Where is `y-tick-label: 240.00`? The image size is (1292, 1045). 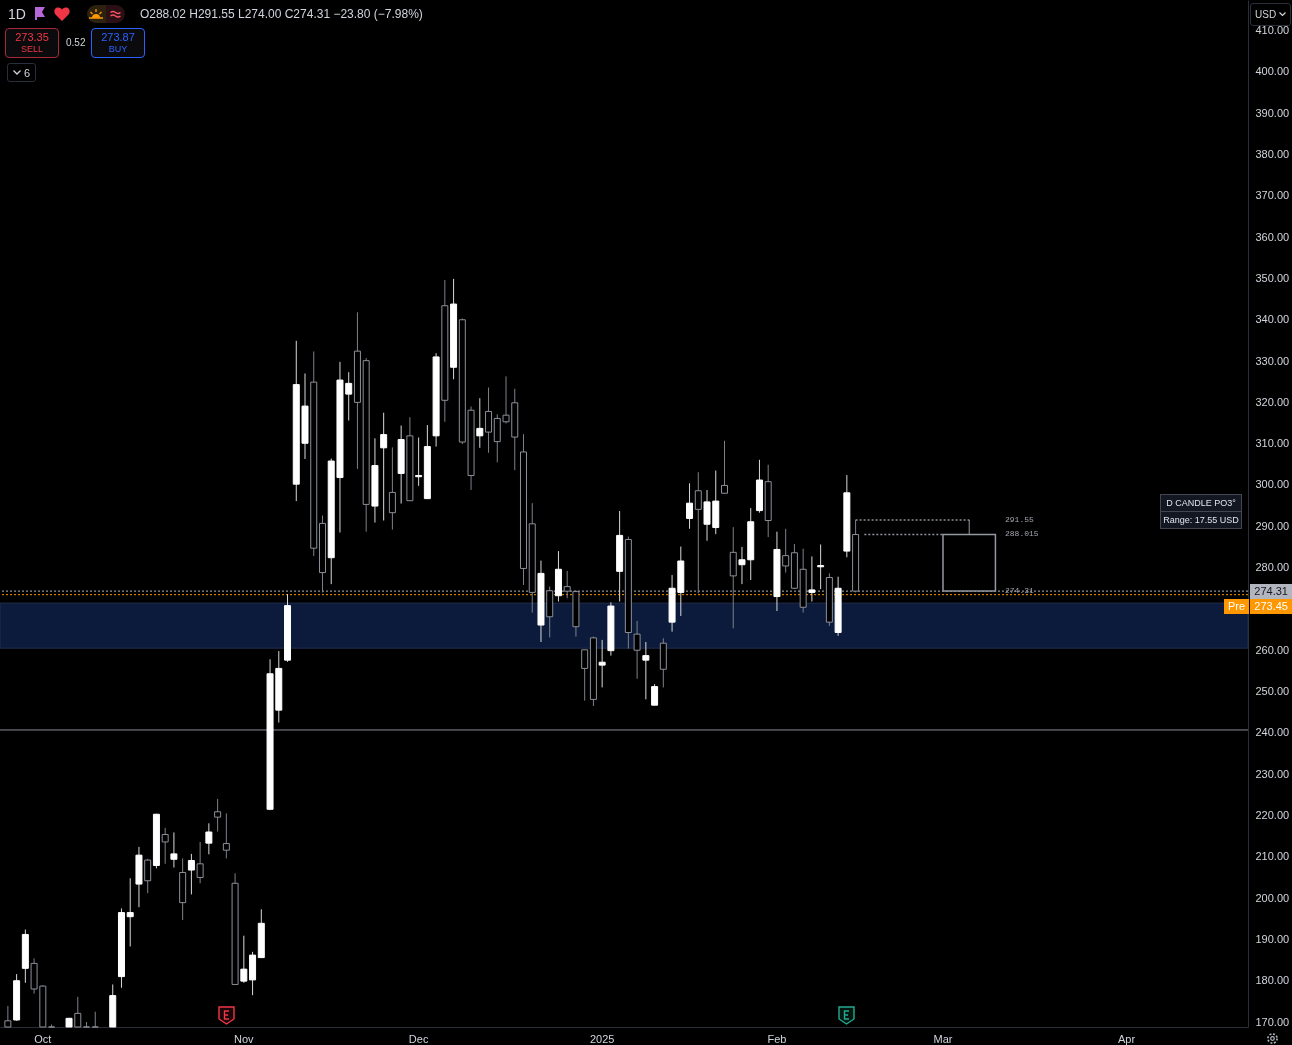 y-tick-label: 240.00 is located at coordinates (1272, 732).